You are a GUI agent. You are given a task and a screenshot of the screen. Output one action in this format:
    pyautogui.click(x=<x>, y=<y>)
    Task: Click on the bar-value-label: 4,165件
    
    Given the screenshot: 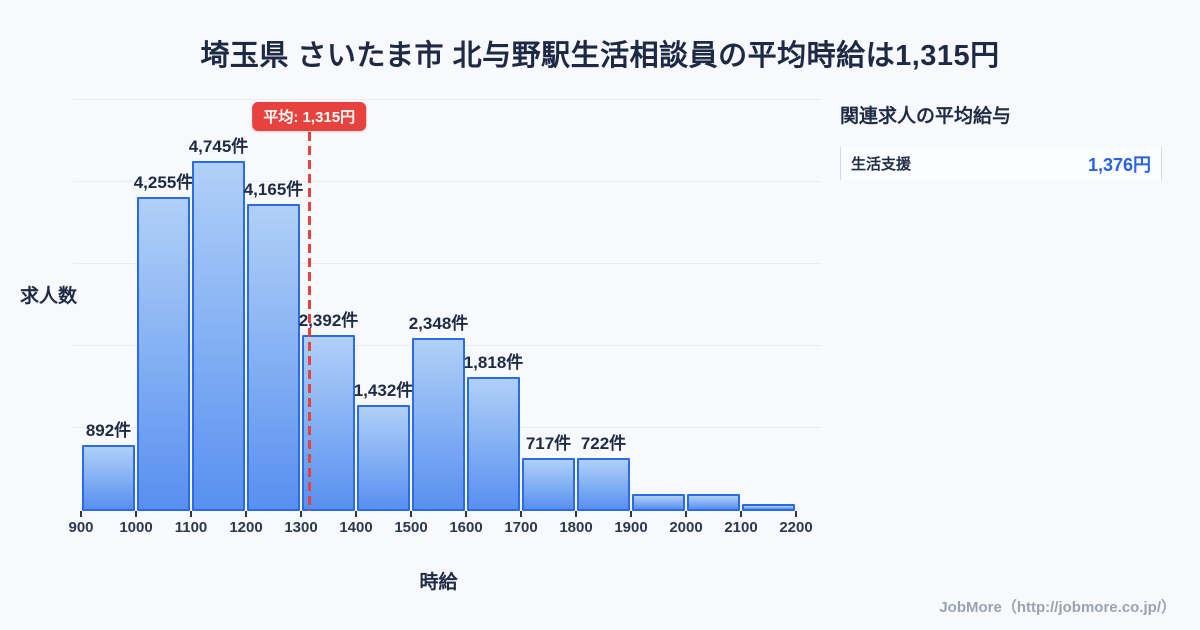 What is the action you would take?
    pyautogui.click(x=273, y=189)
    